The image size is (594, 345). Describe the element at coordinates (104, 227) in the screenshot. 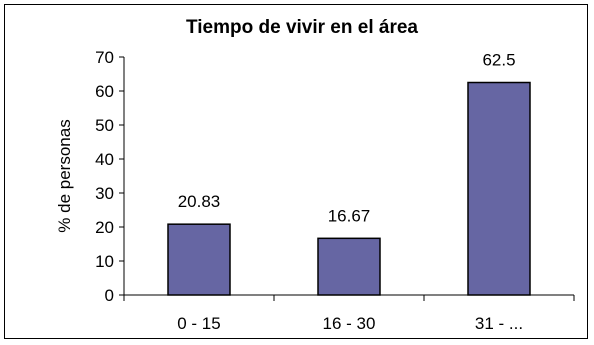

I see `y-tick-label: 20` at that location.